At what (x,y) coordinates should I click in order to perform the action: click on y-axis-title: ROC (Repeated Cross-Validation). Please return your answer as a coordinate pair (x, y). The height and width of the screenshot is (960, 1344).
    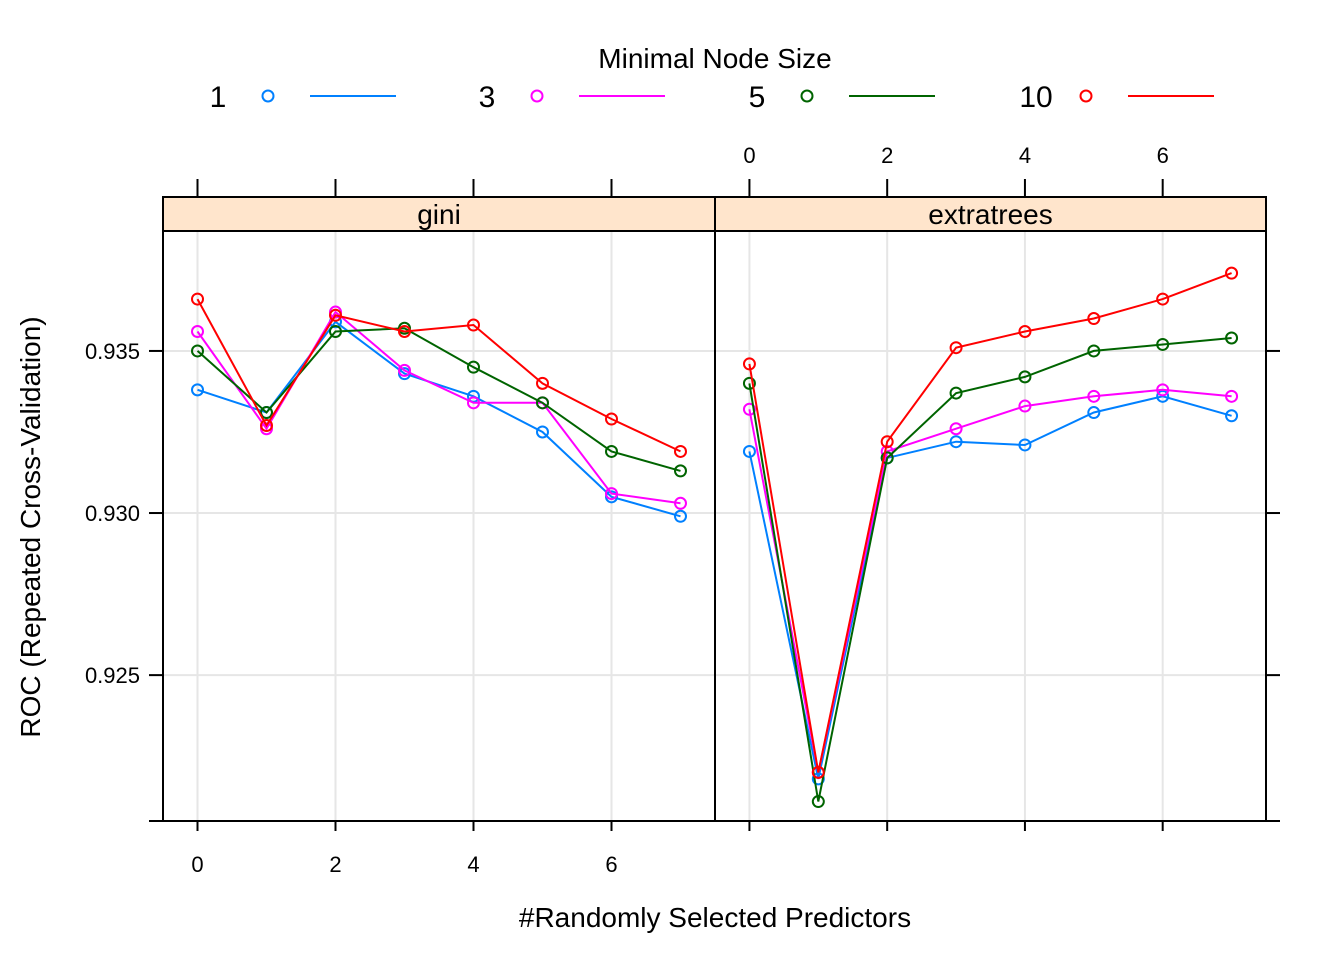
    Looking at the image, I should click on (30, 526).